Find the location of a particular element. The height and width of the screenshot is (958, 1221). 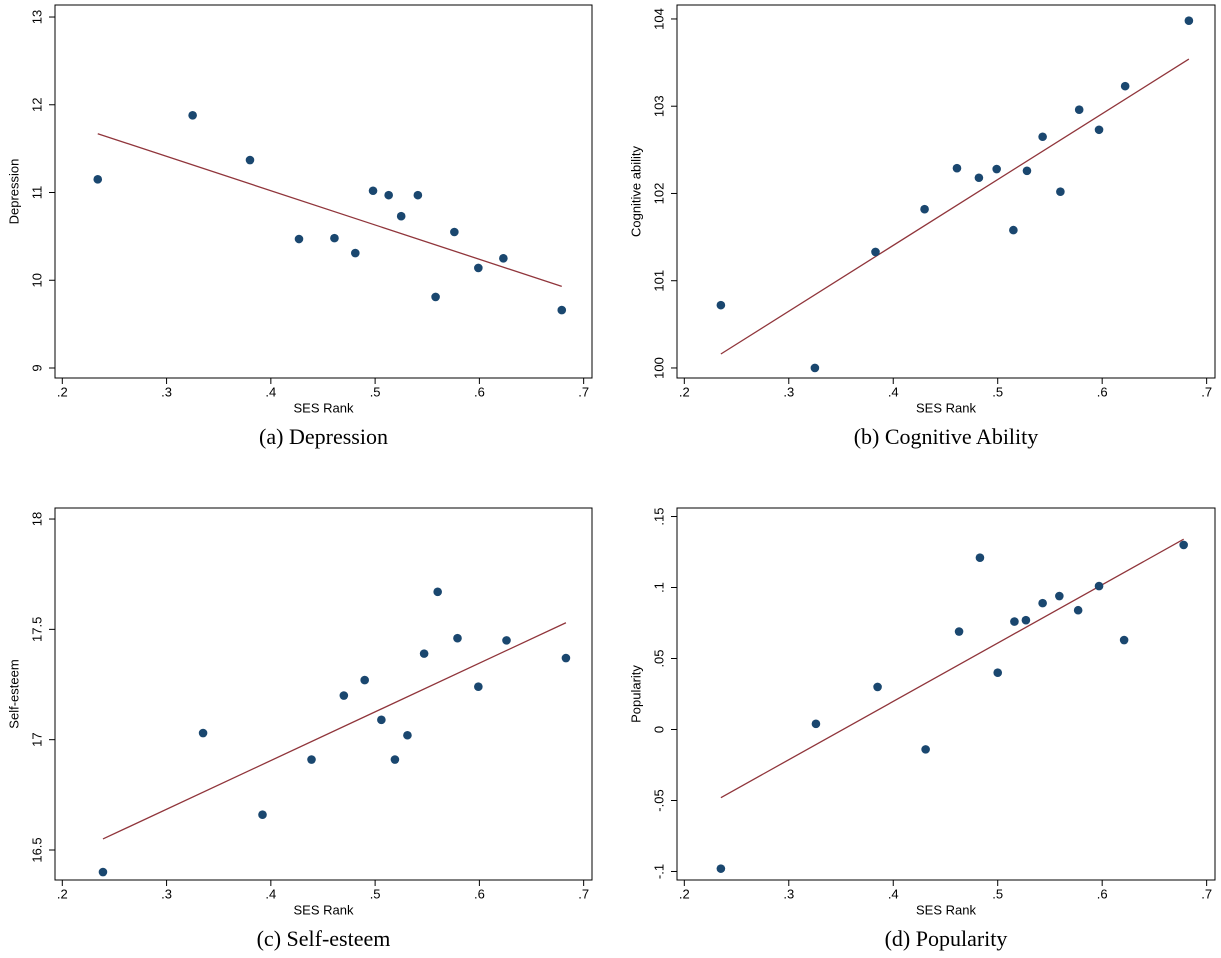

y-tick-label: 17 is located at coordinates (36, 739).